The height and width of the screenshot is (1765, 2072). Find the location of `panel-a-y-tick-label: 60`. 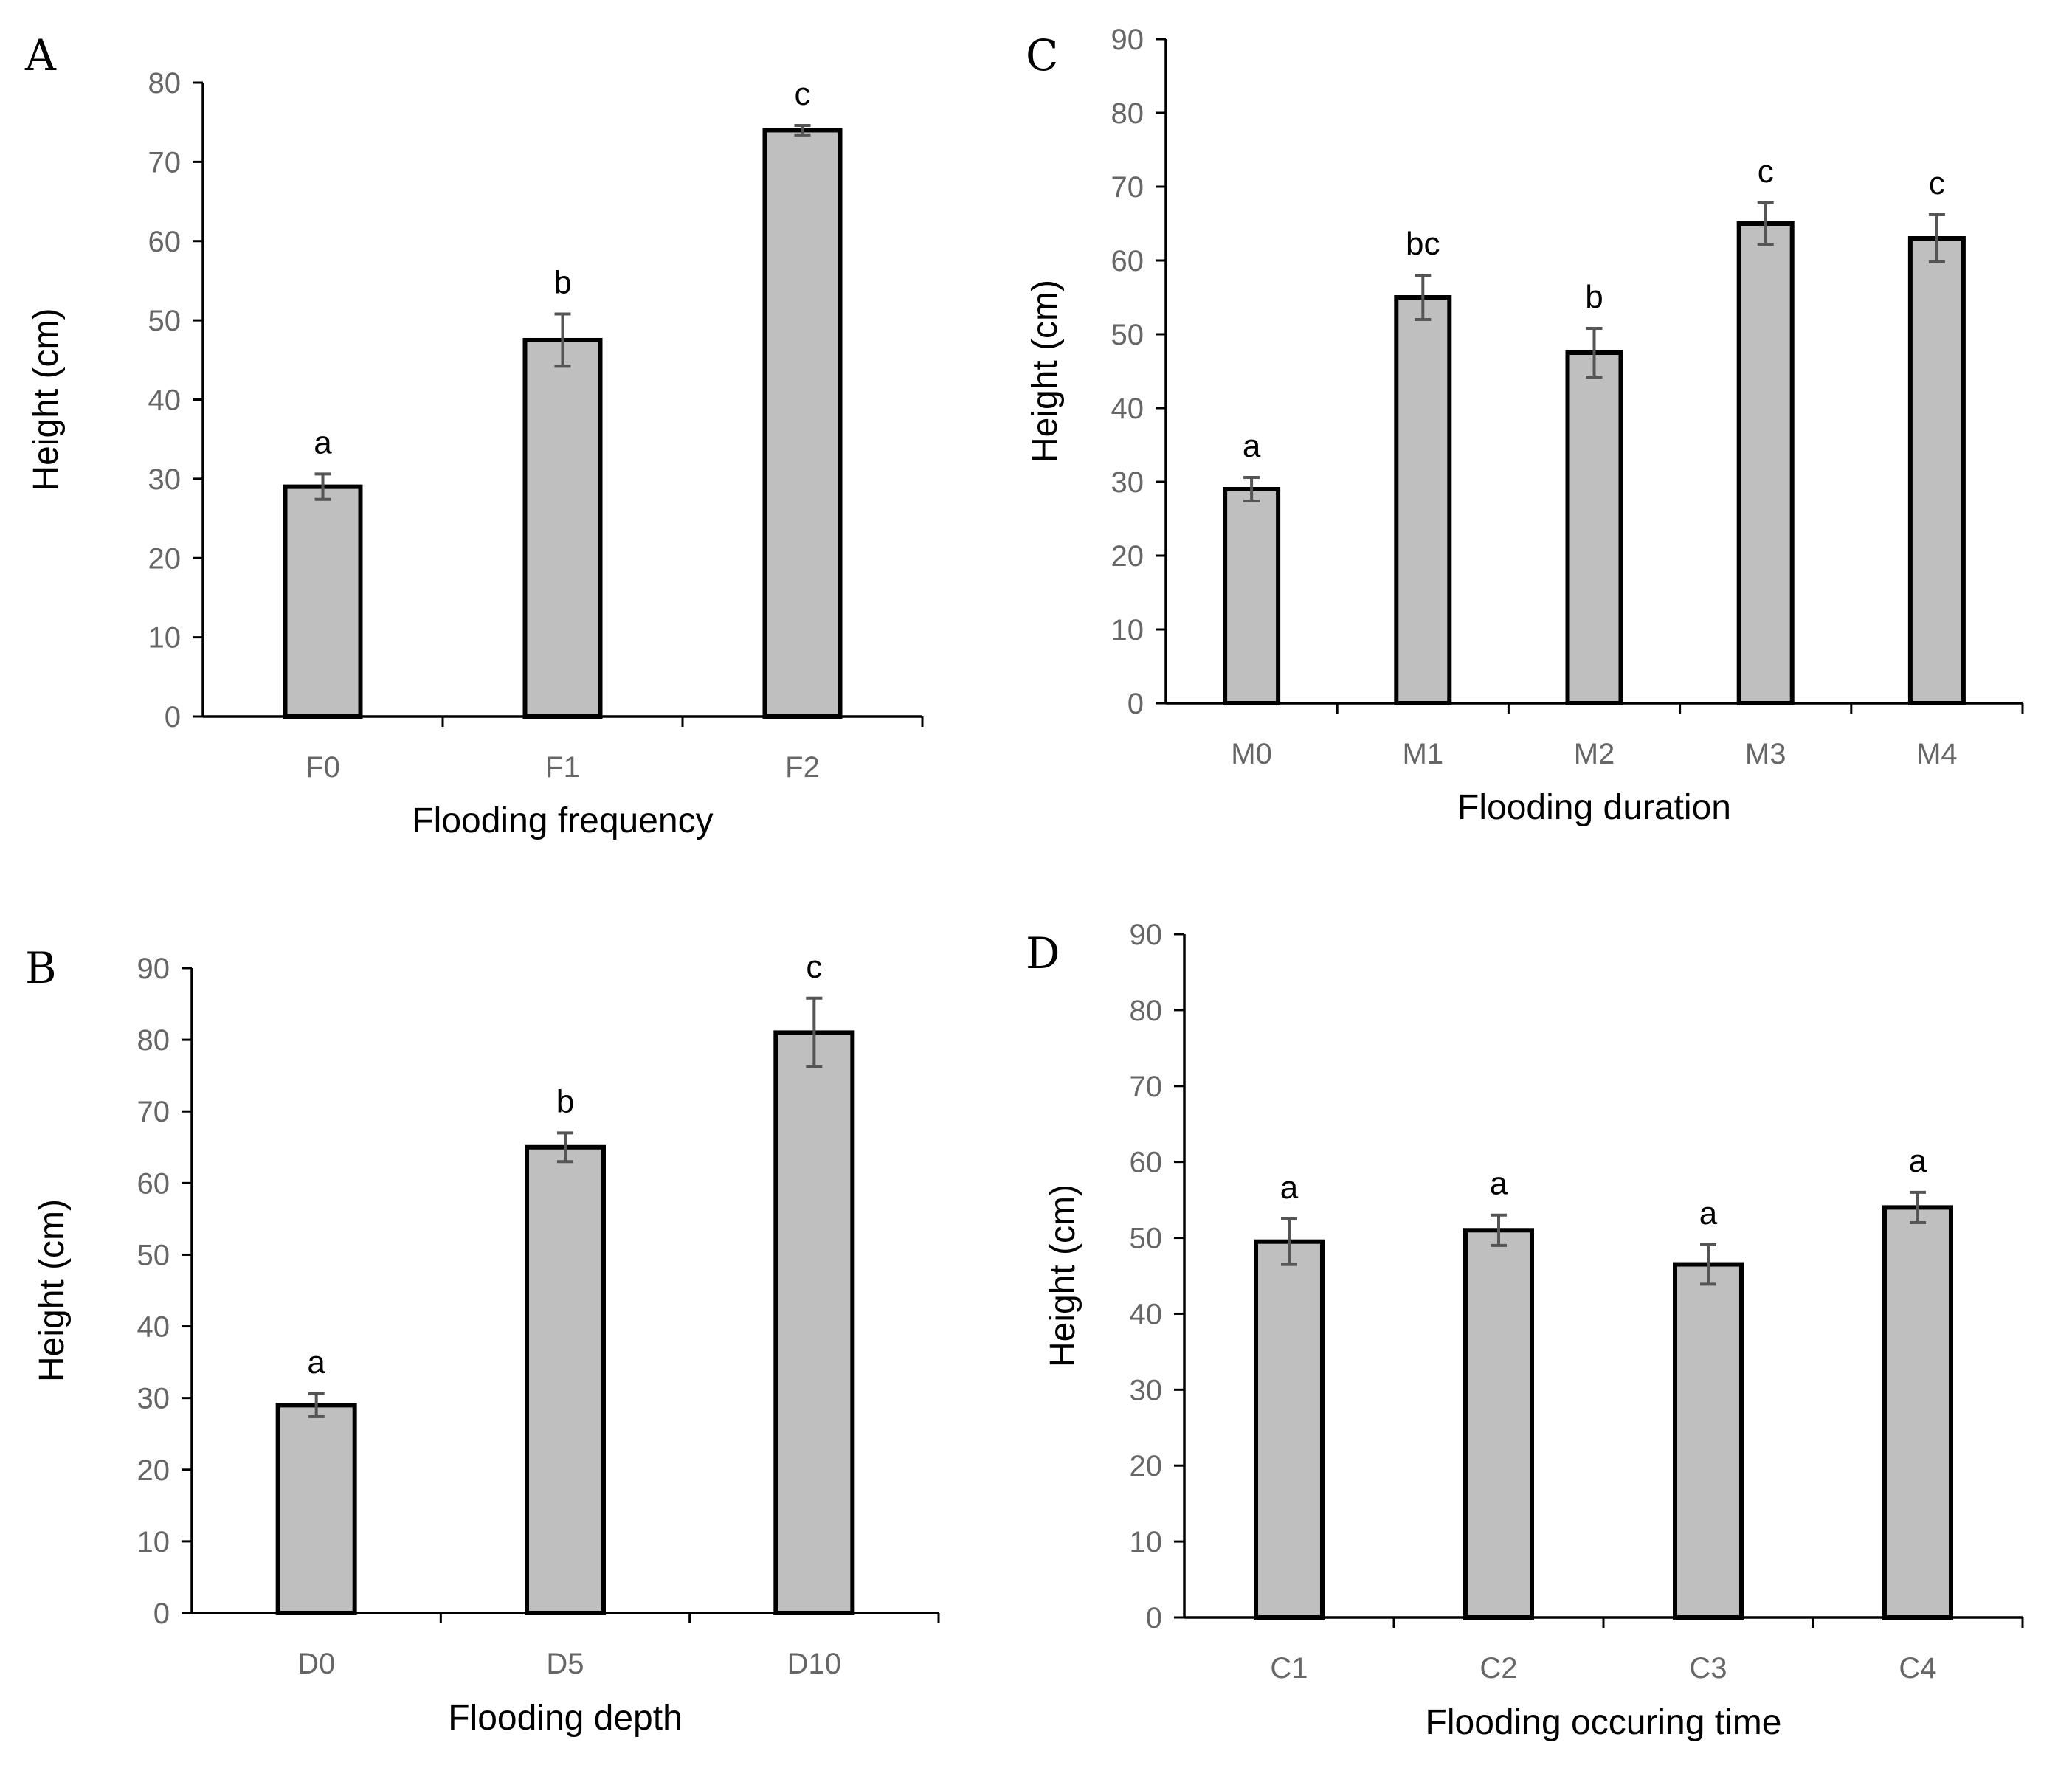

panel-a-y-tick-label: 60 is located at coordinates (165, 242).